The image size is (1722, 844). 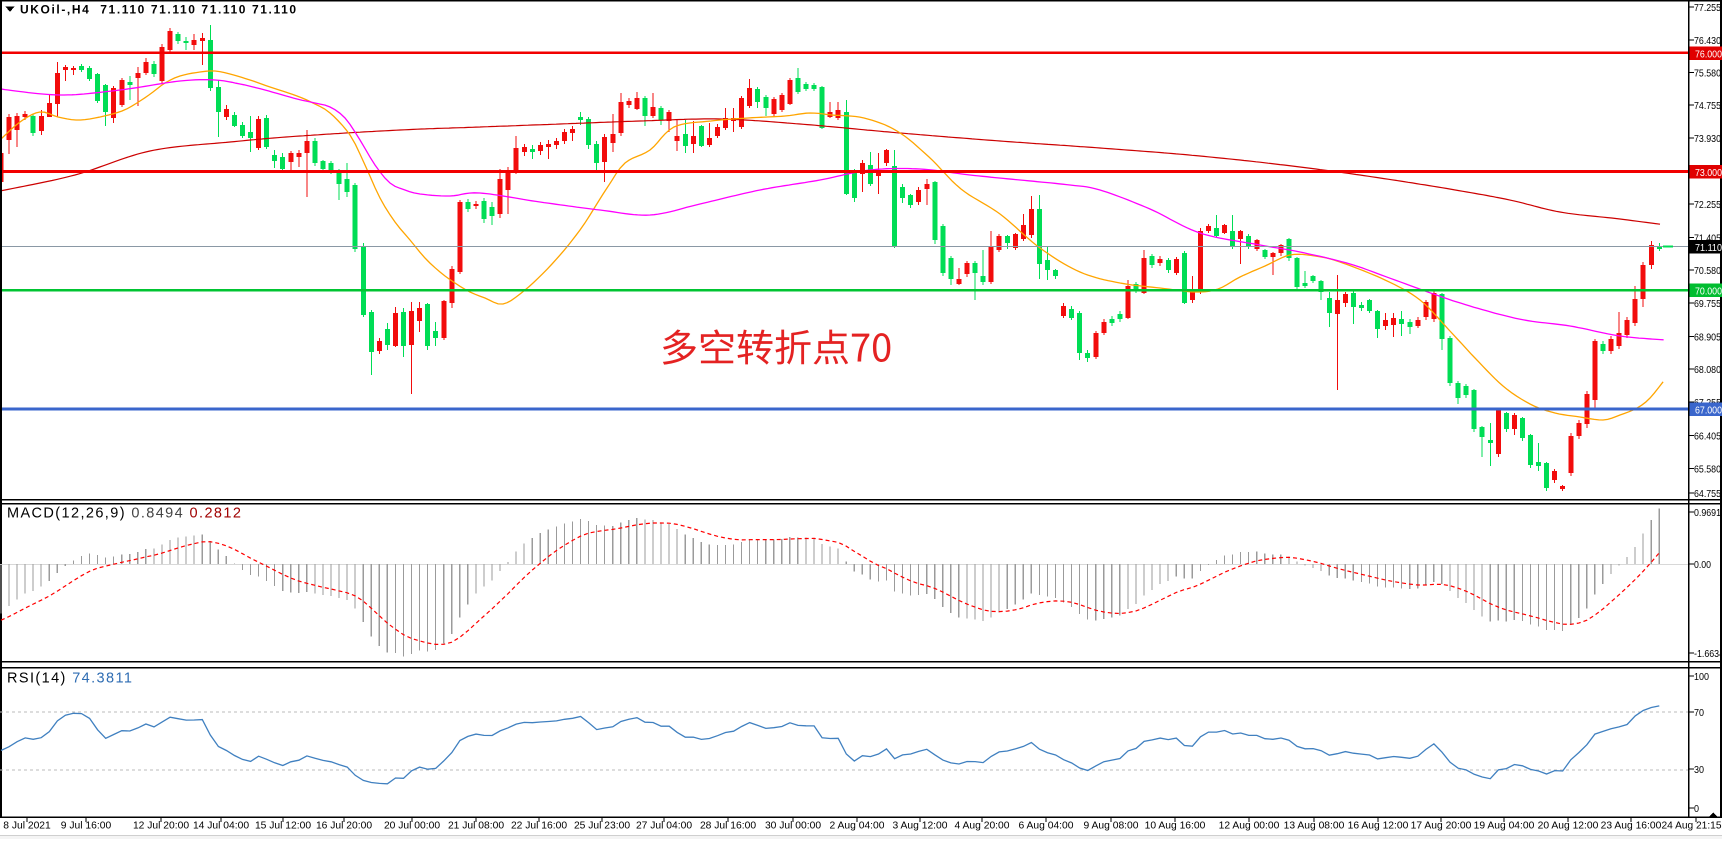 I want to click on svg-text: 76.430, so click(x=1707, y=41).